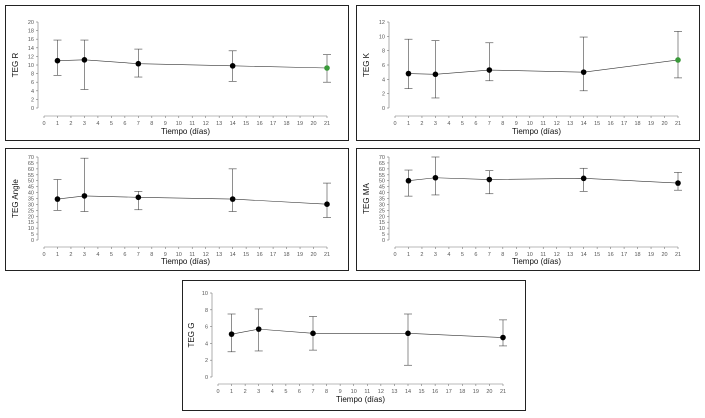 The width and height of the screenshot is (705, 418). What do you see at coordinates (383, 95) in the screenshot?
I see `y-tick-label: 2` at bounding box center [383, 95].